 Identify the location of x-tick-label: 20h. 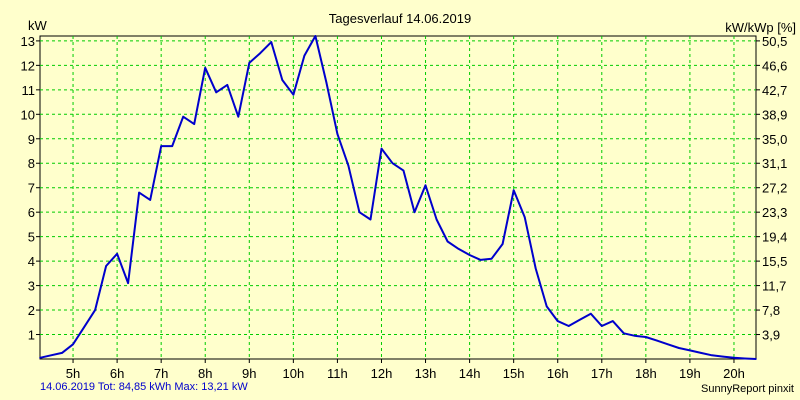
(734, 373).